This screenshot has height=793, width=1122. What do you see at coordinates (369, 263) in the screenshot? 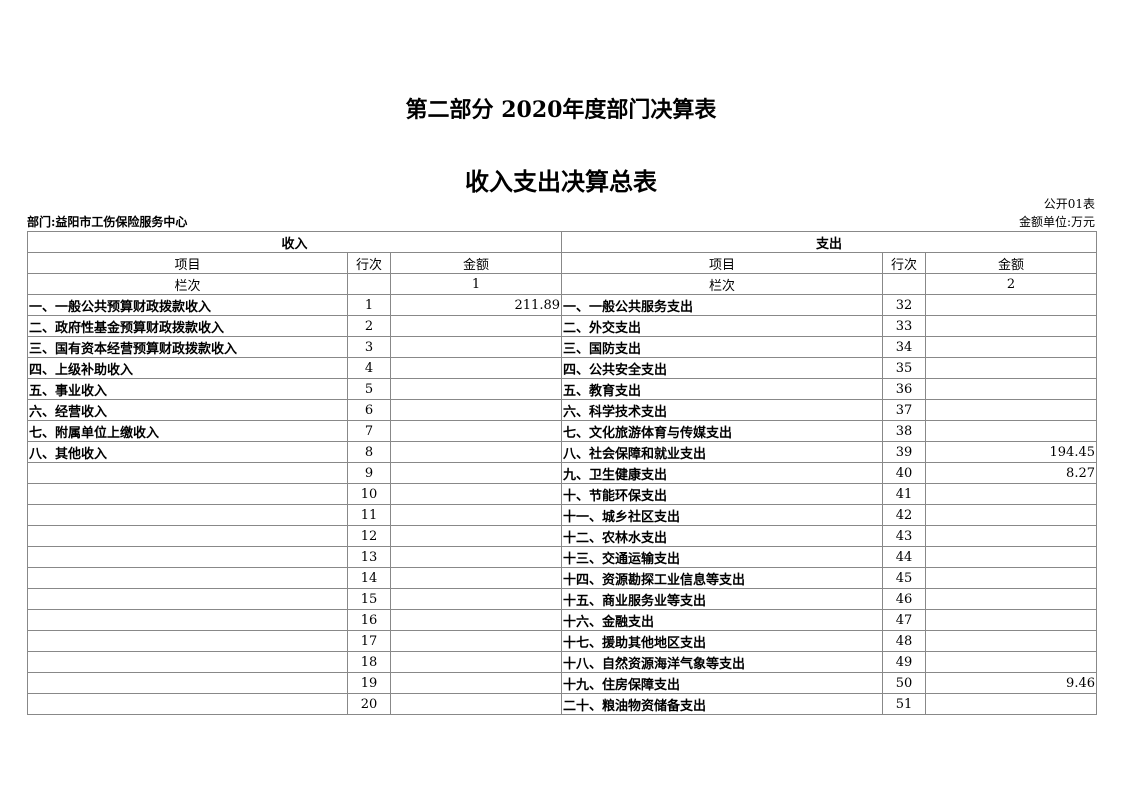
I see `income-line-header: 行次` at bounding box center [369, 263].